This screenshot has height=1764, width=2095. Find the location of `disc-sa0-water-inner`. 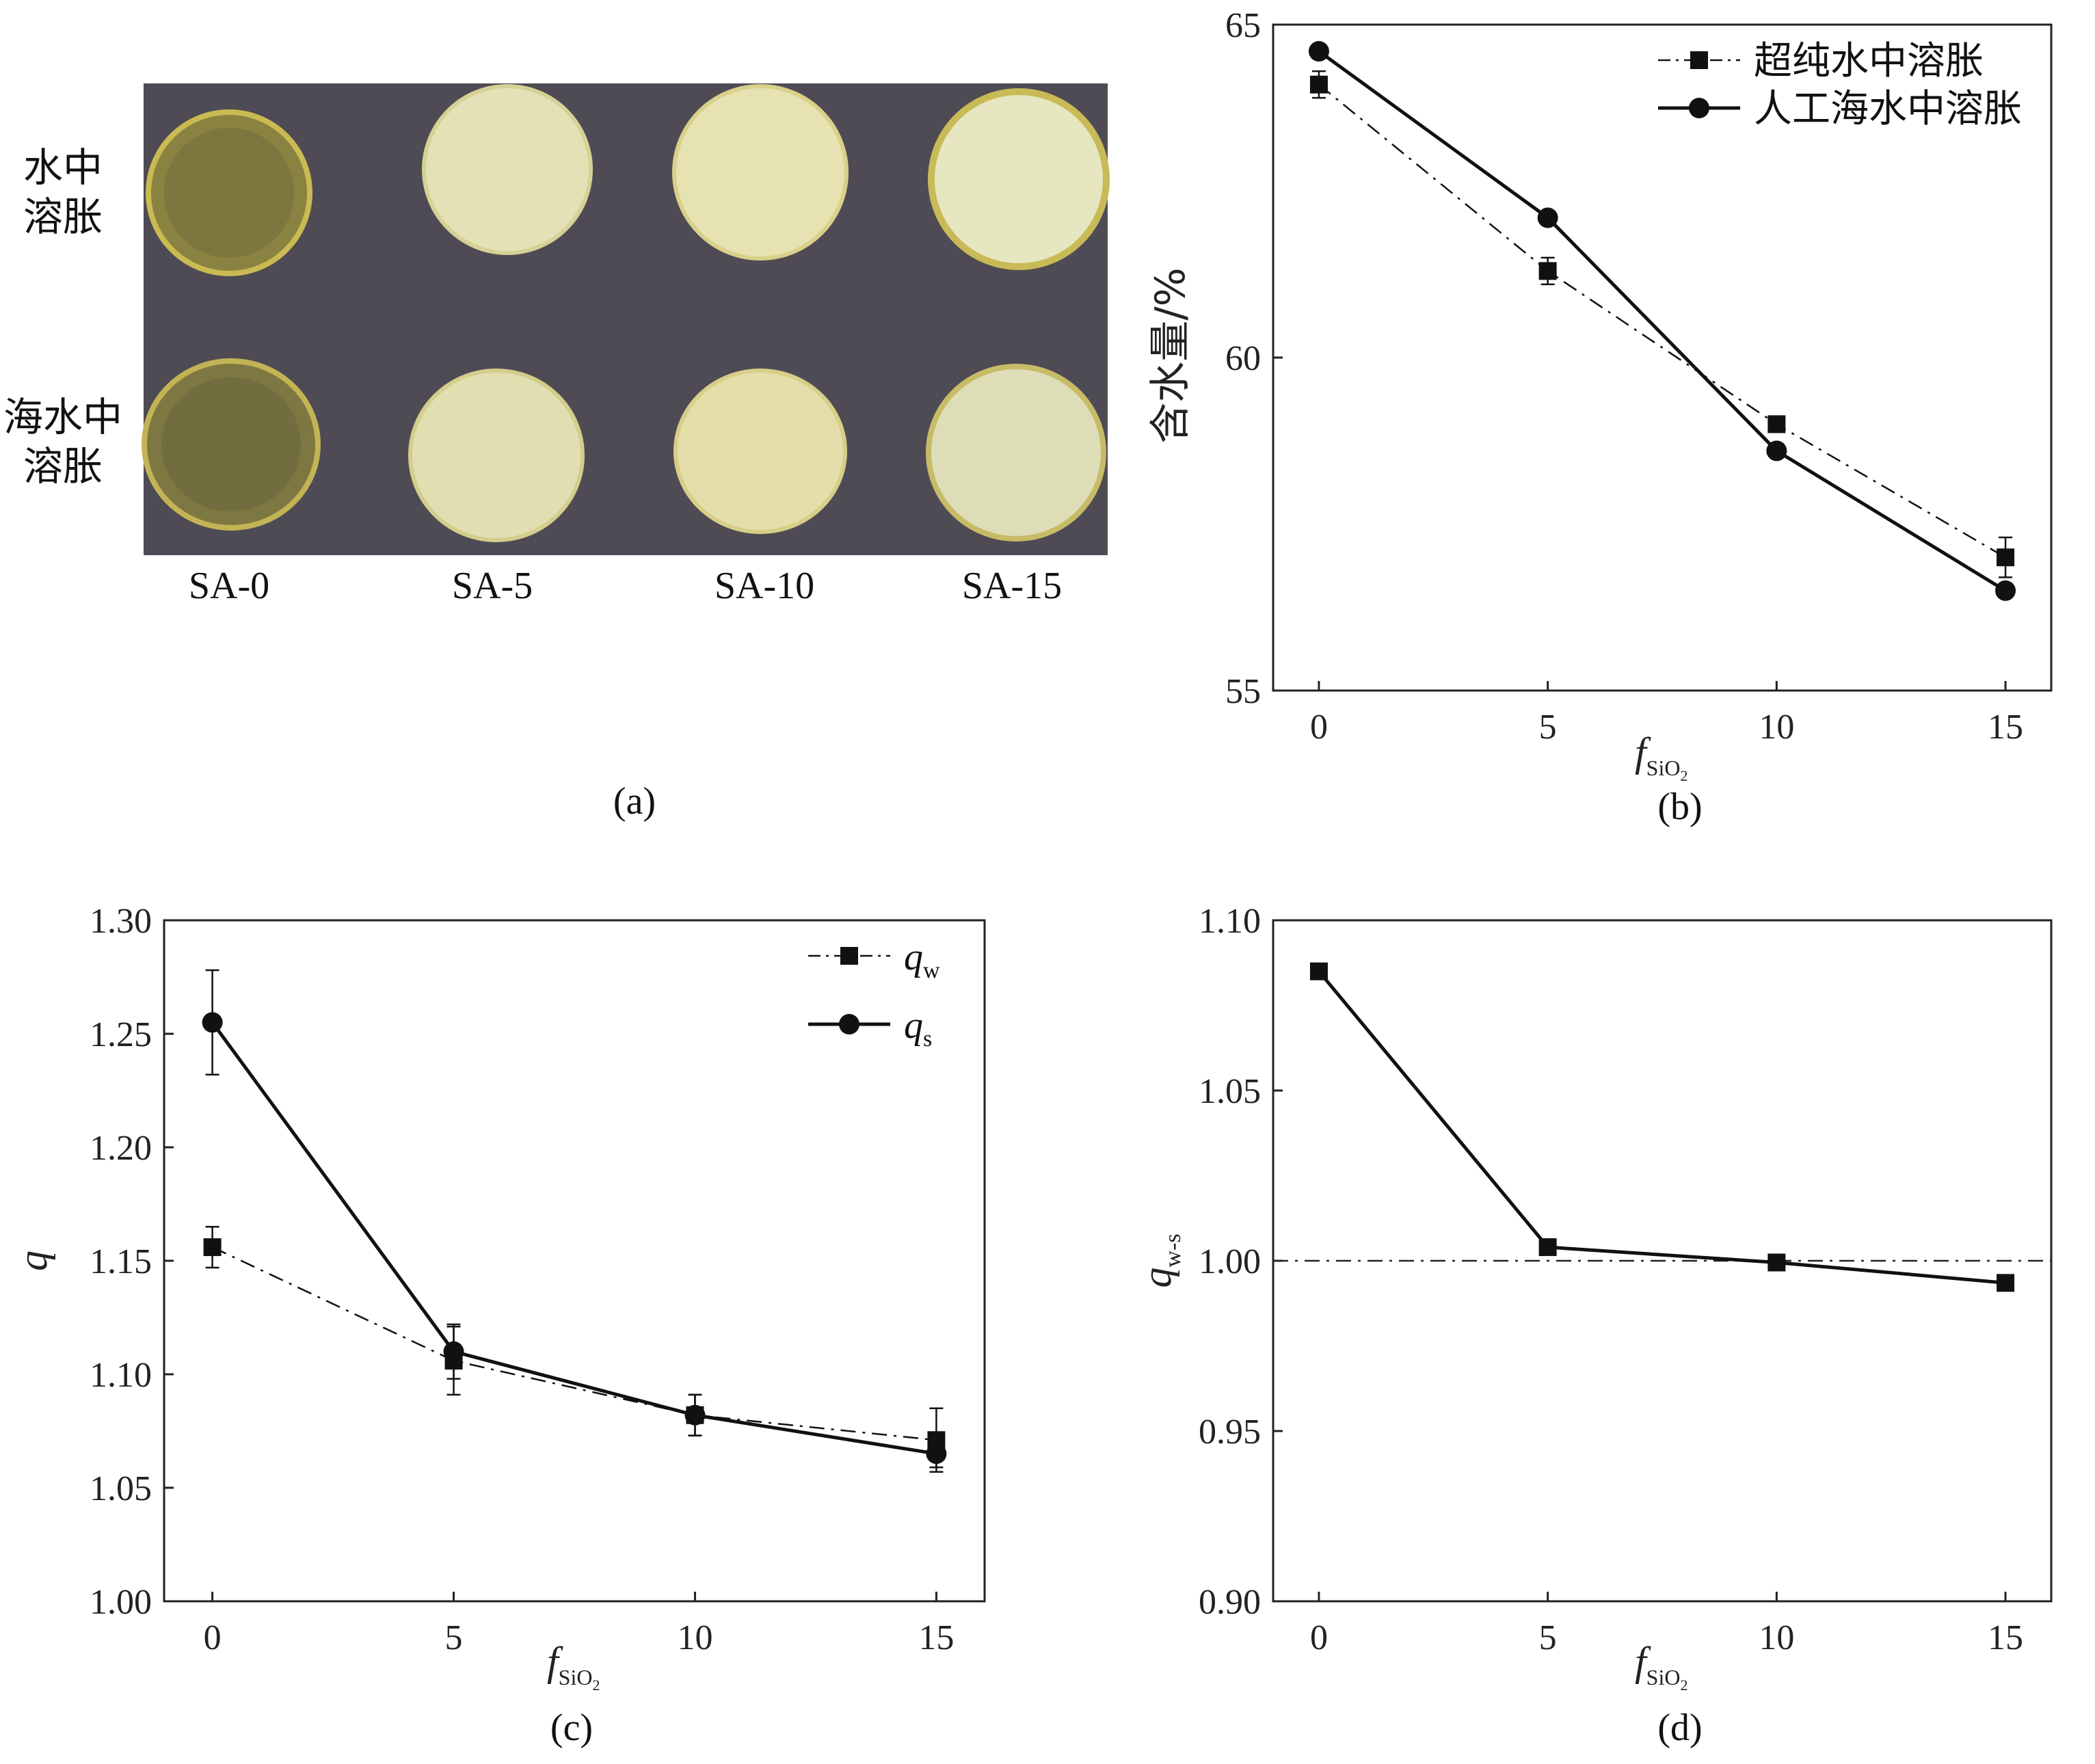

disc-sa0-water-inner is located at coordinates (229, 193).